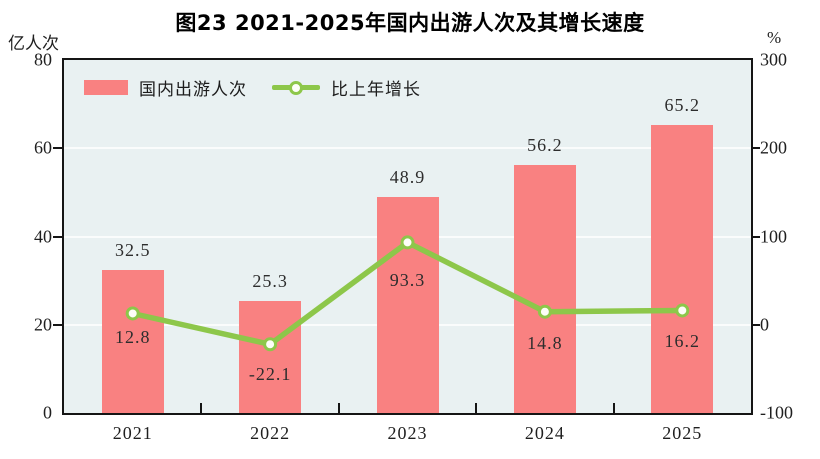 This screenshot has width=820, height=459. What do you see at coordinates (773, 236) in the screenshot?
I see `right-axis-tick-label: 100` at bounding box center [773, 236].